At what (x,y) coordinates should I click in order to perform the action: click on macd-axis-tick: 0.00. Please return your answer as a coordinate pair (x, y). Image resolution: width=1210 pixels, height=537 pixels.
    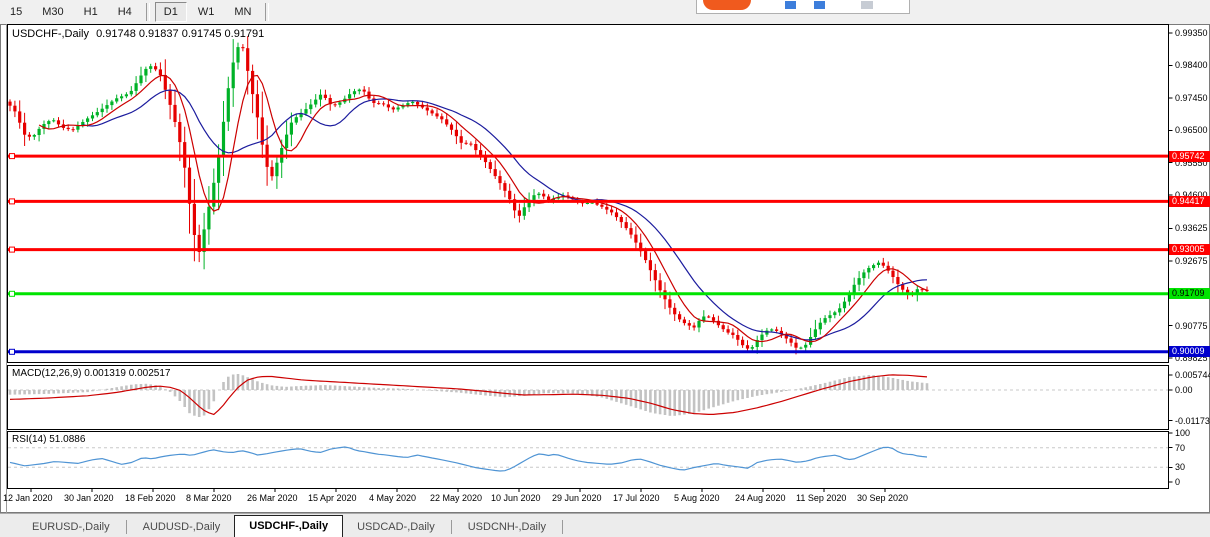
    Looking at the image, I should click on (1184, 390).